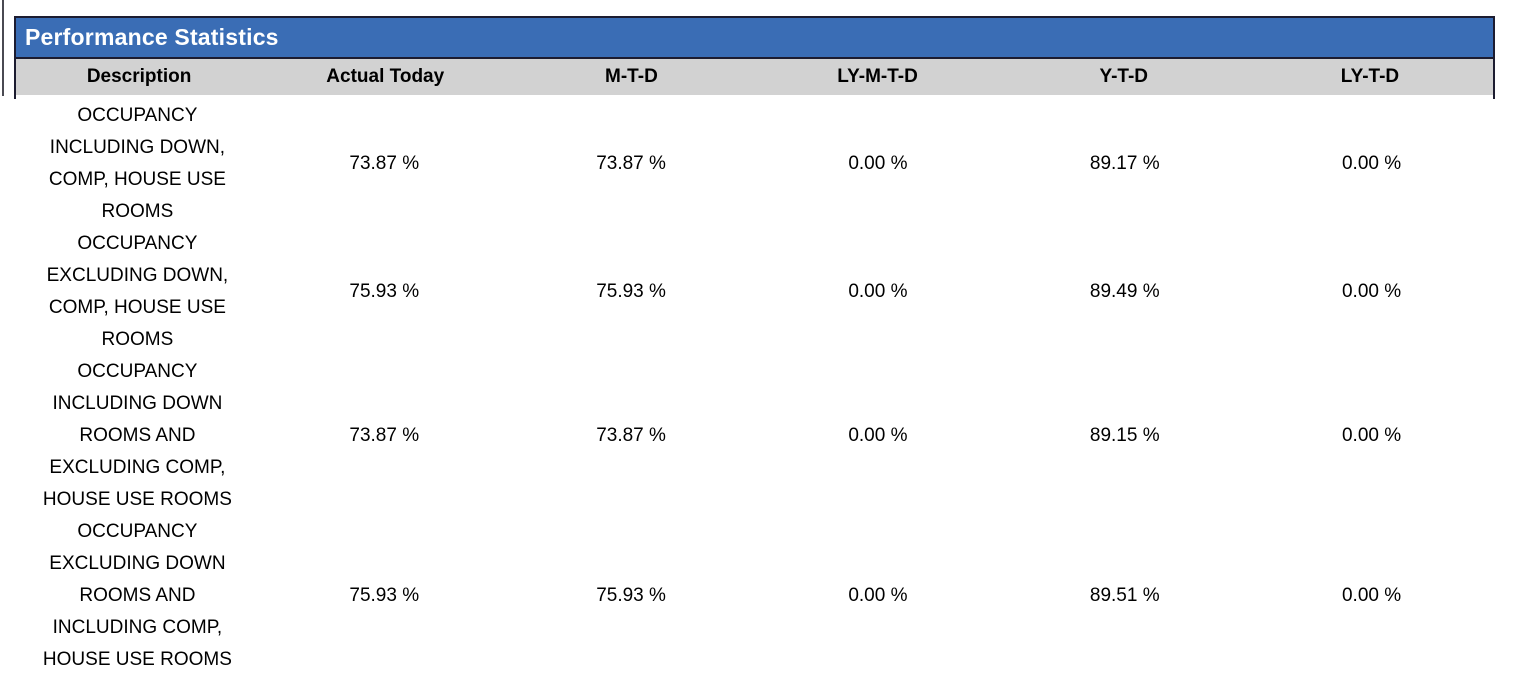  I want to click on left-edge-artifact-line, so click(3, 48).